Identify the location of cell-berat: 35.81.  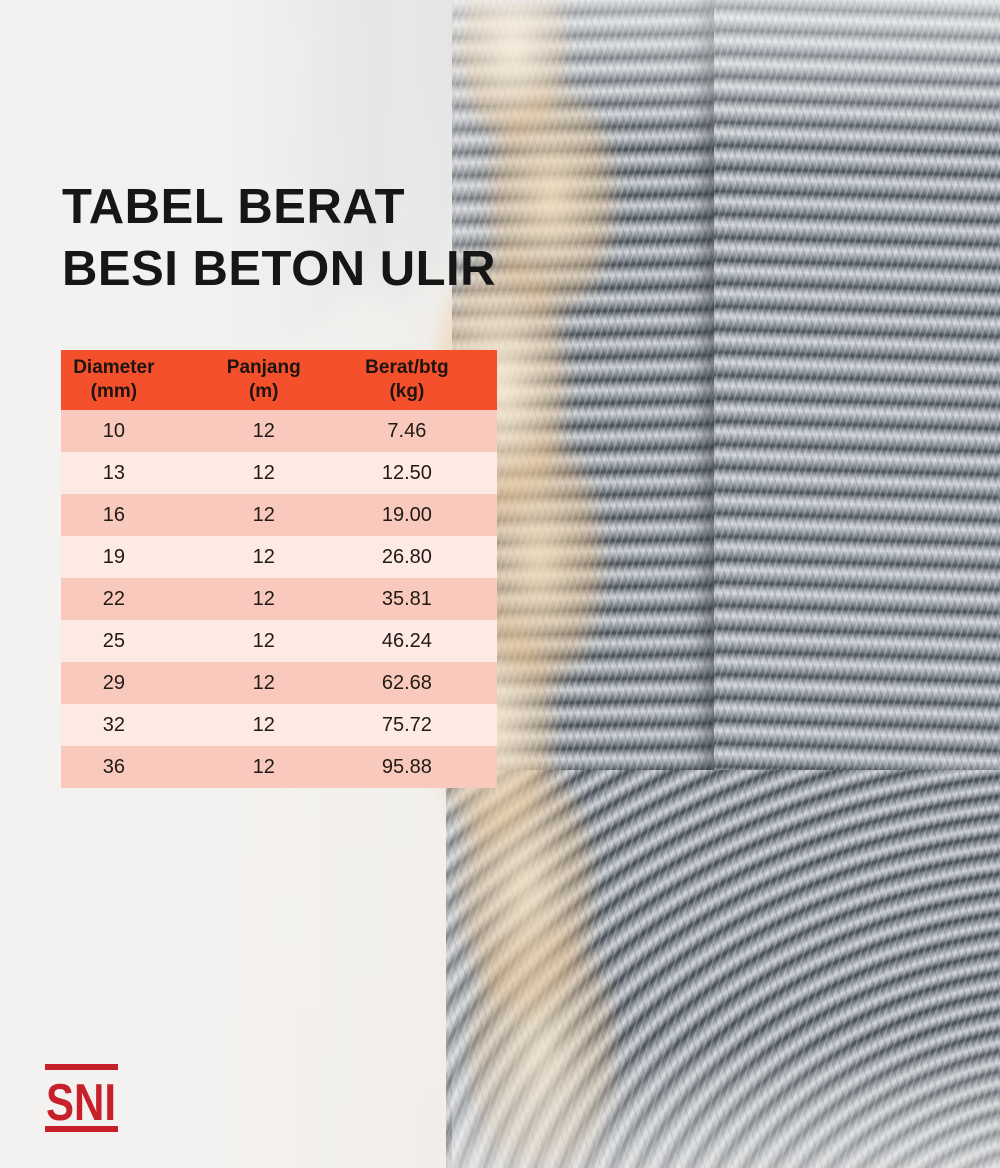
(422, 599).